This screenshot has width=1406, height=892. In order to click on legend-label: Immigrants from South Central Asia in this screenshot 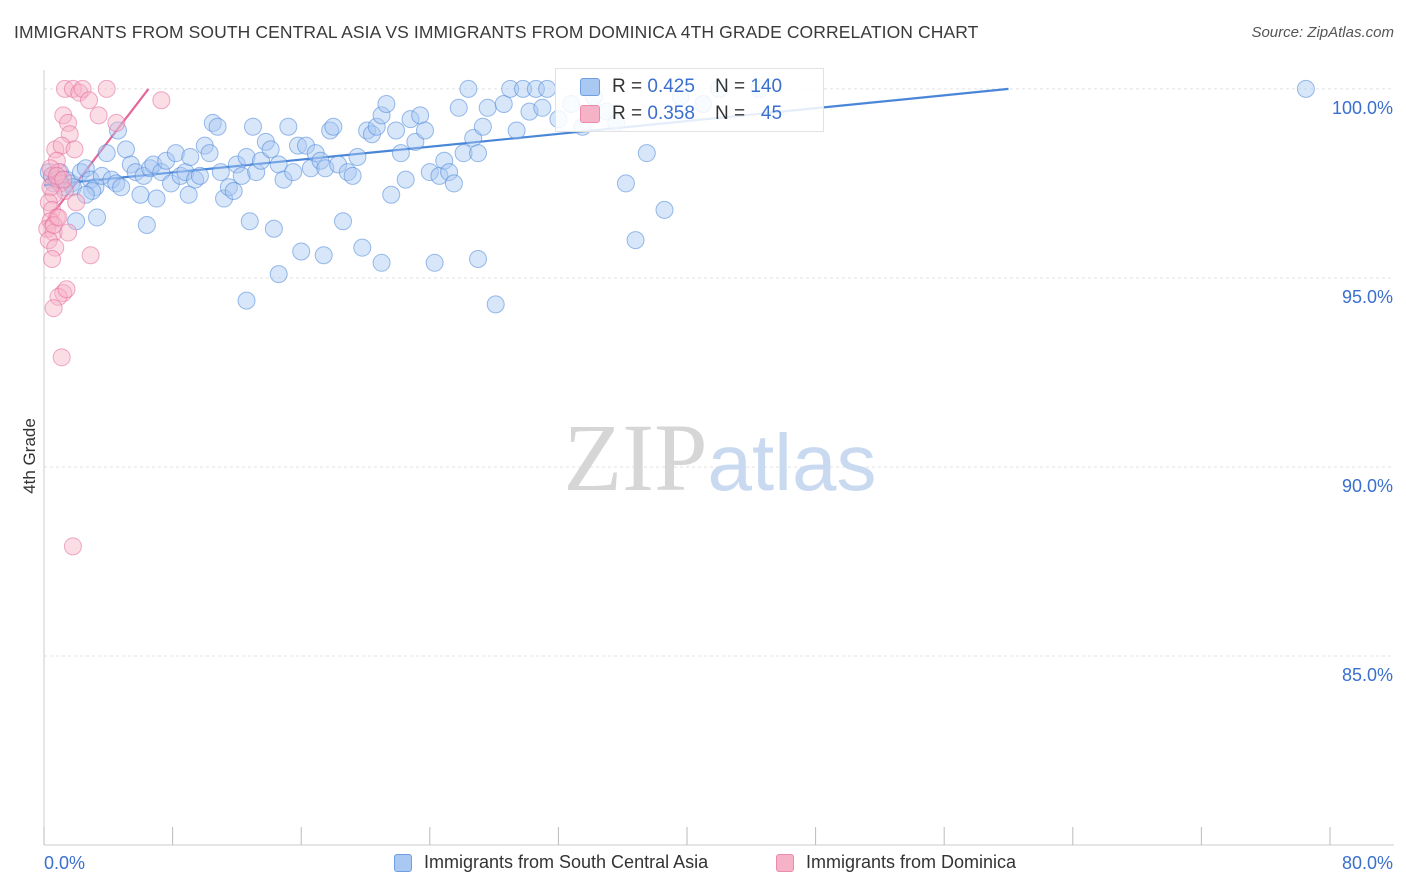, I will do `click(566, 862)`.